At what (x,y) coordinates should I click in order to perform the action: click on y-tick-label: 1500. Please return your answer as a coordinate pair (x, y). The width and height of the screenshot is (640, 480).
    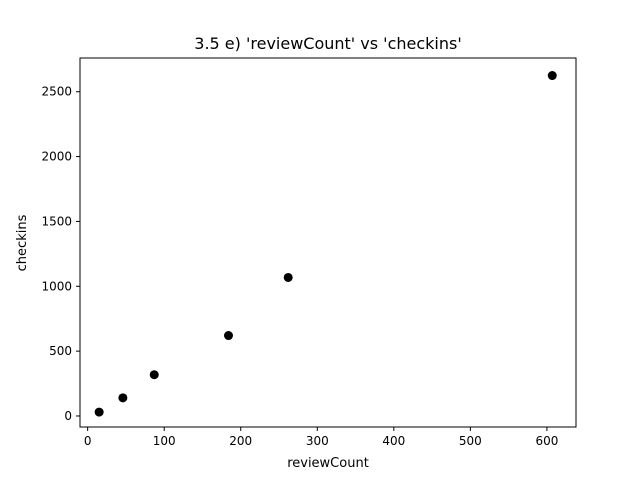
    Looking at the image, I should click on (56, 221).